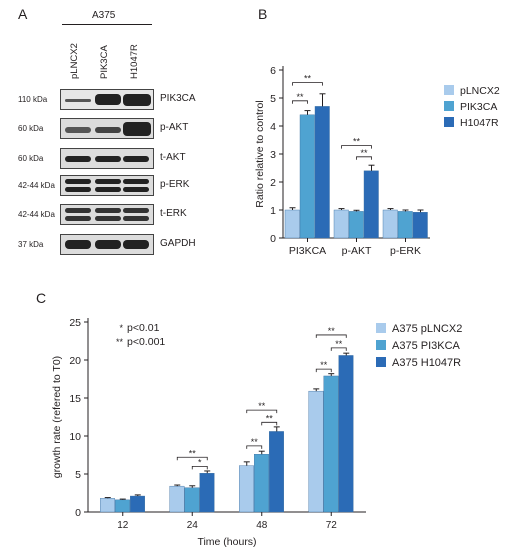 The width and height of the screenshot is (511, 550). What do you see at coordinates (262, 525) in the screenshot?
I see `x-tick-label: 48` at bounding box center [262, 525].